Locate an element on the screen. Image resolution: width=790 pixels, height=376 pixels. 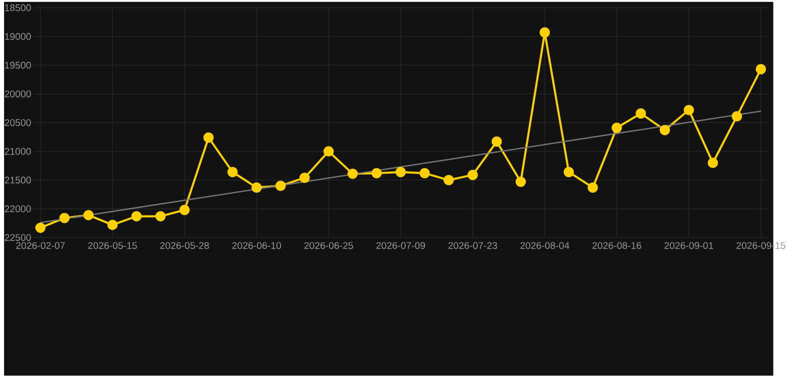
y-tick-label: 19500 is located at coordinates (18, 65).